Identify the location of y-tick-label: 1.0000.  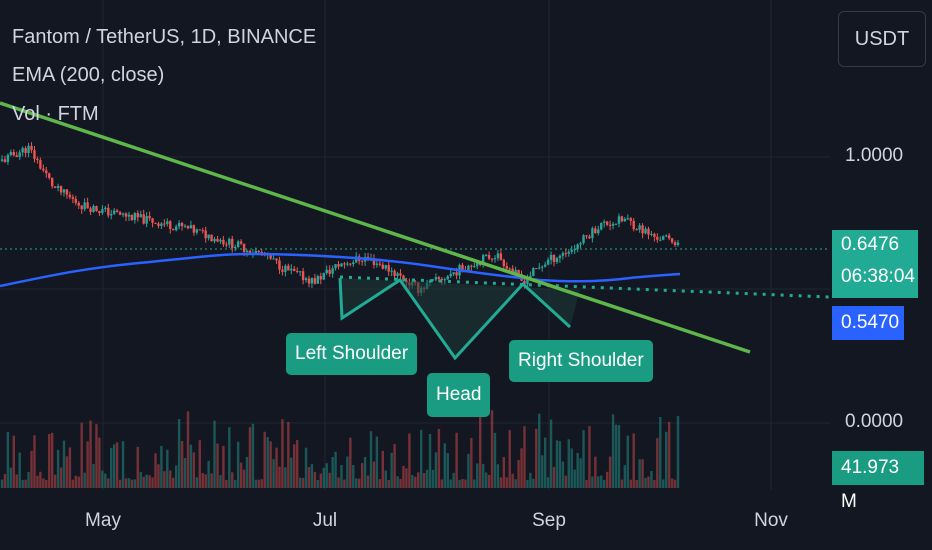
(874, 155).